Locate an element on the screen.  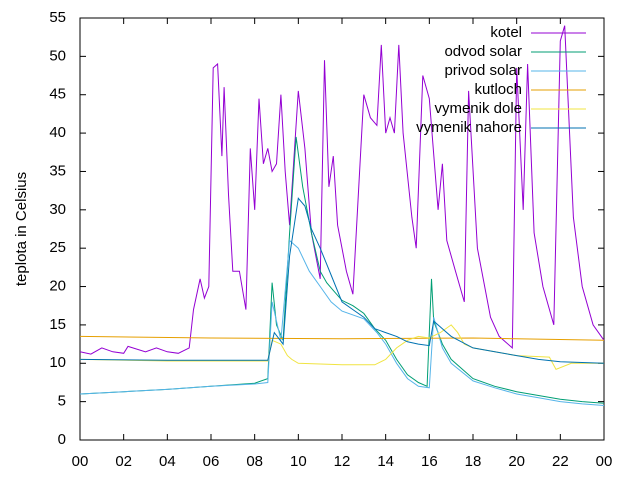
legend-label: odvod solar is located at coordinates (483, 51).